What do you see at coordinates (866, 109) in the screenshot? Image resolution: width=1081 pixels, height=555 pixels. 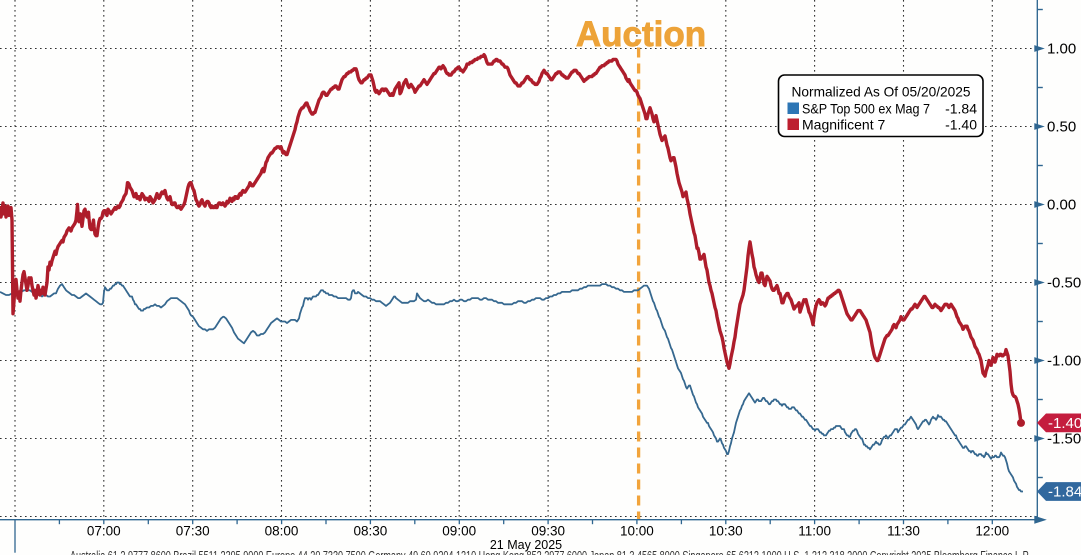 I see `svg-text: S&P Top 500 ex Mag 7` at bounding box center [866, 109].